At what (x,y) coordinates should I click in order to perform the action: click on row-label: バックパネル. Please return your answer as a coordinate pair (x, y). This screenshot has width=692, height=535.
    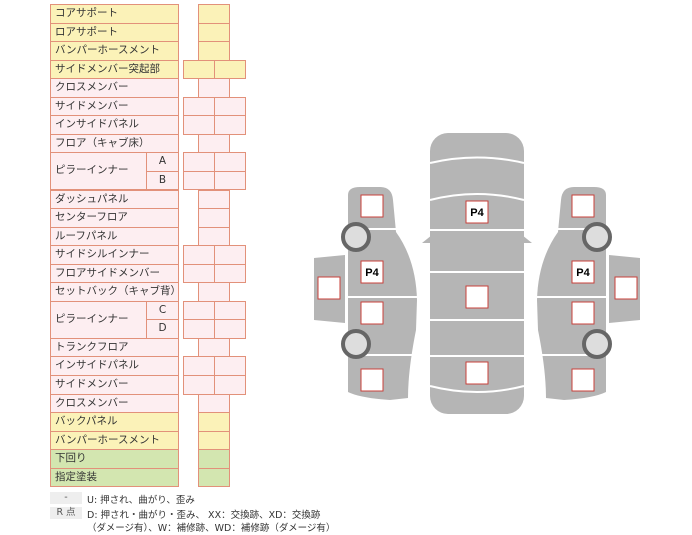
    Looking at the image, I should click on (114, 422).